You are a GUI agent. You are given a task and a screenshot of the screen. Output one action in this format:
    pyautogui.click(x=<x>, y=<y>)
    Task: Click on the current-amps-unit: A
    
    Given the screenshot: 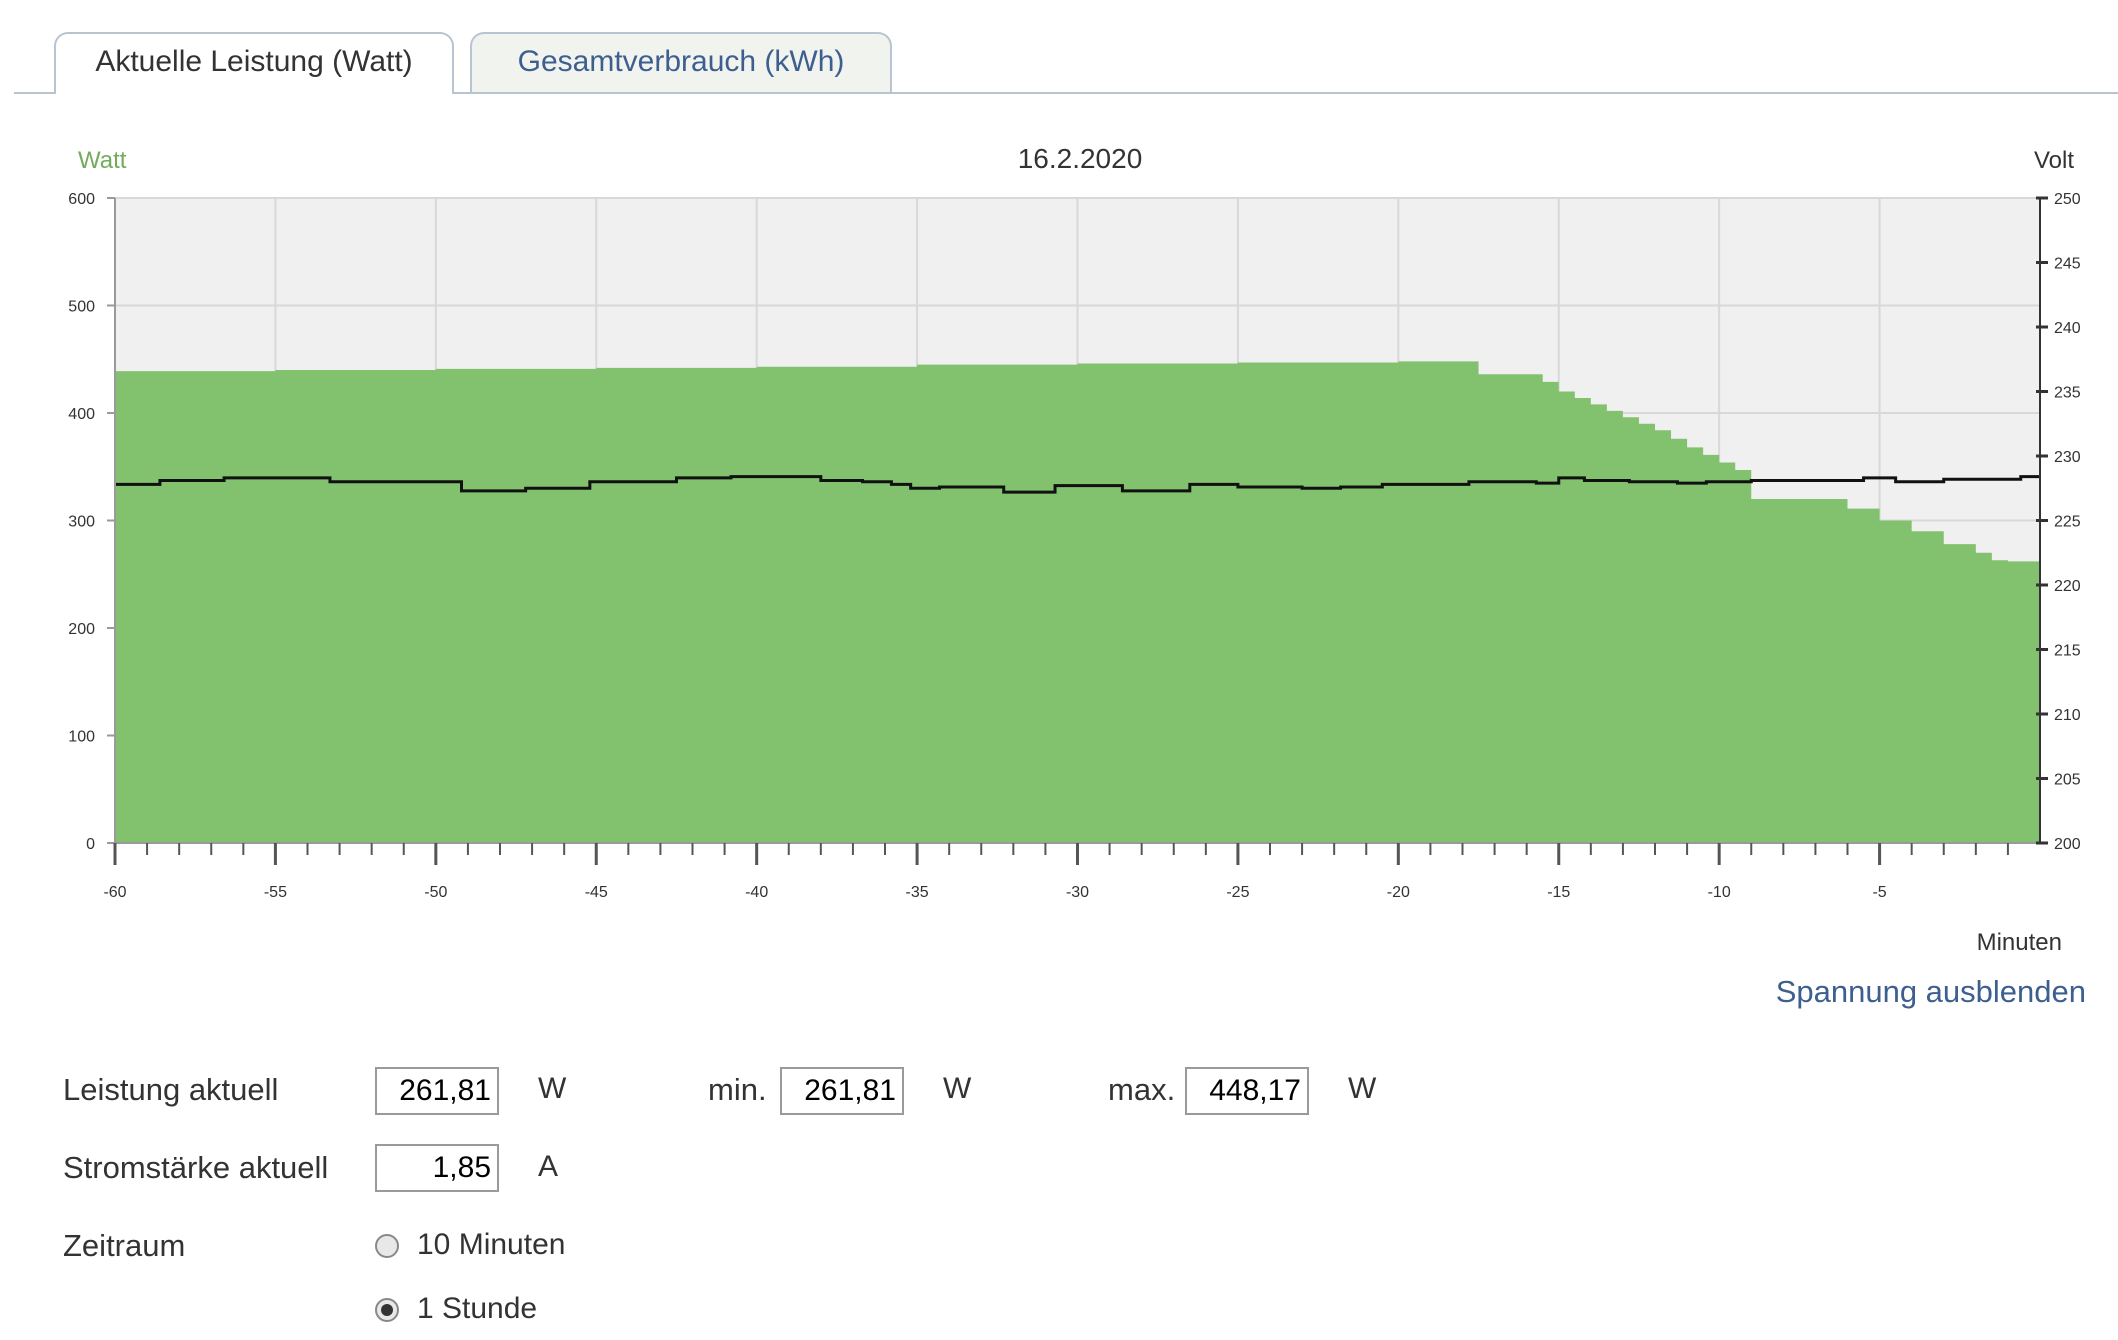 What is the action you would take?
    pyautogui.click(x=548, y=1166)
    